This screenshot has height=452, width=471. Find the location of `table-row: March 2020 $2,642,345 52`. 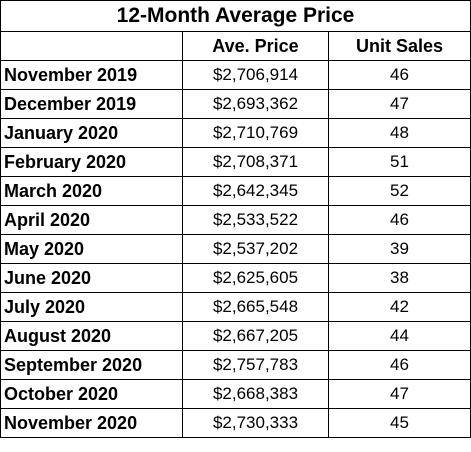

table-row: March 2020 $2,642,345 52 is located at coordinates (235, 191).